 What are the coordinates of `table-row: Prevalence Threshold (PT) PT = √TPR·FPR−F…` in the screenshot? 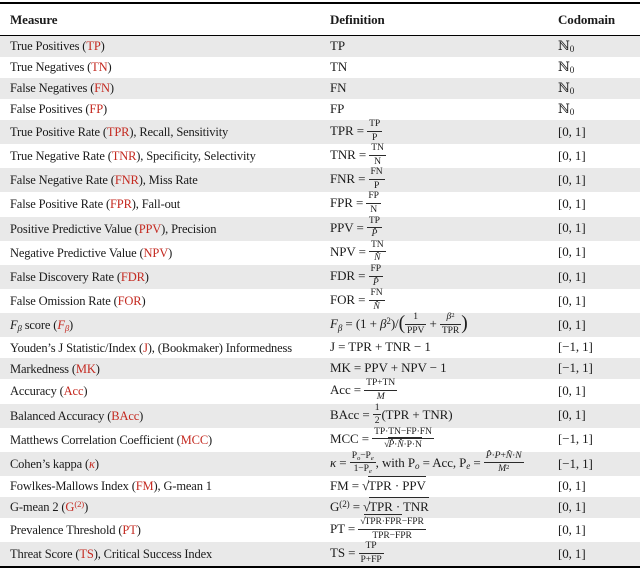 It's located at (320, 528).